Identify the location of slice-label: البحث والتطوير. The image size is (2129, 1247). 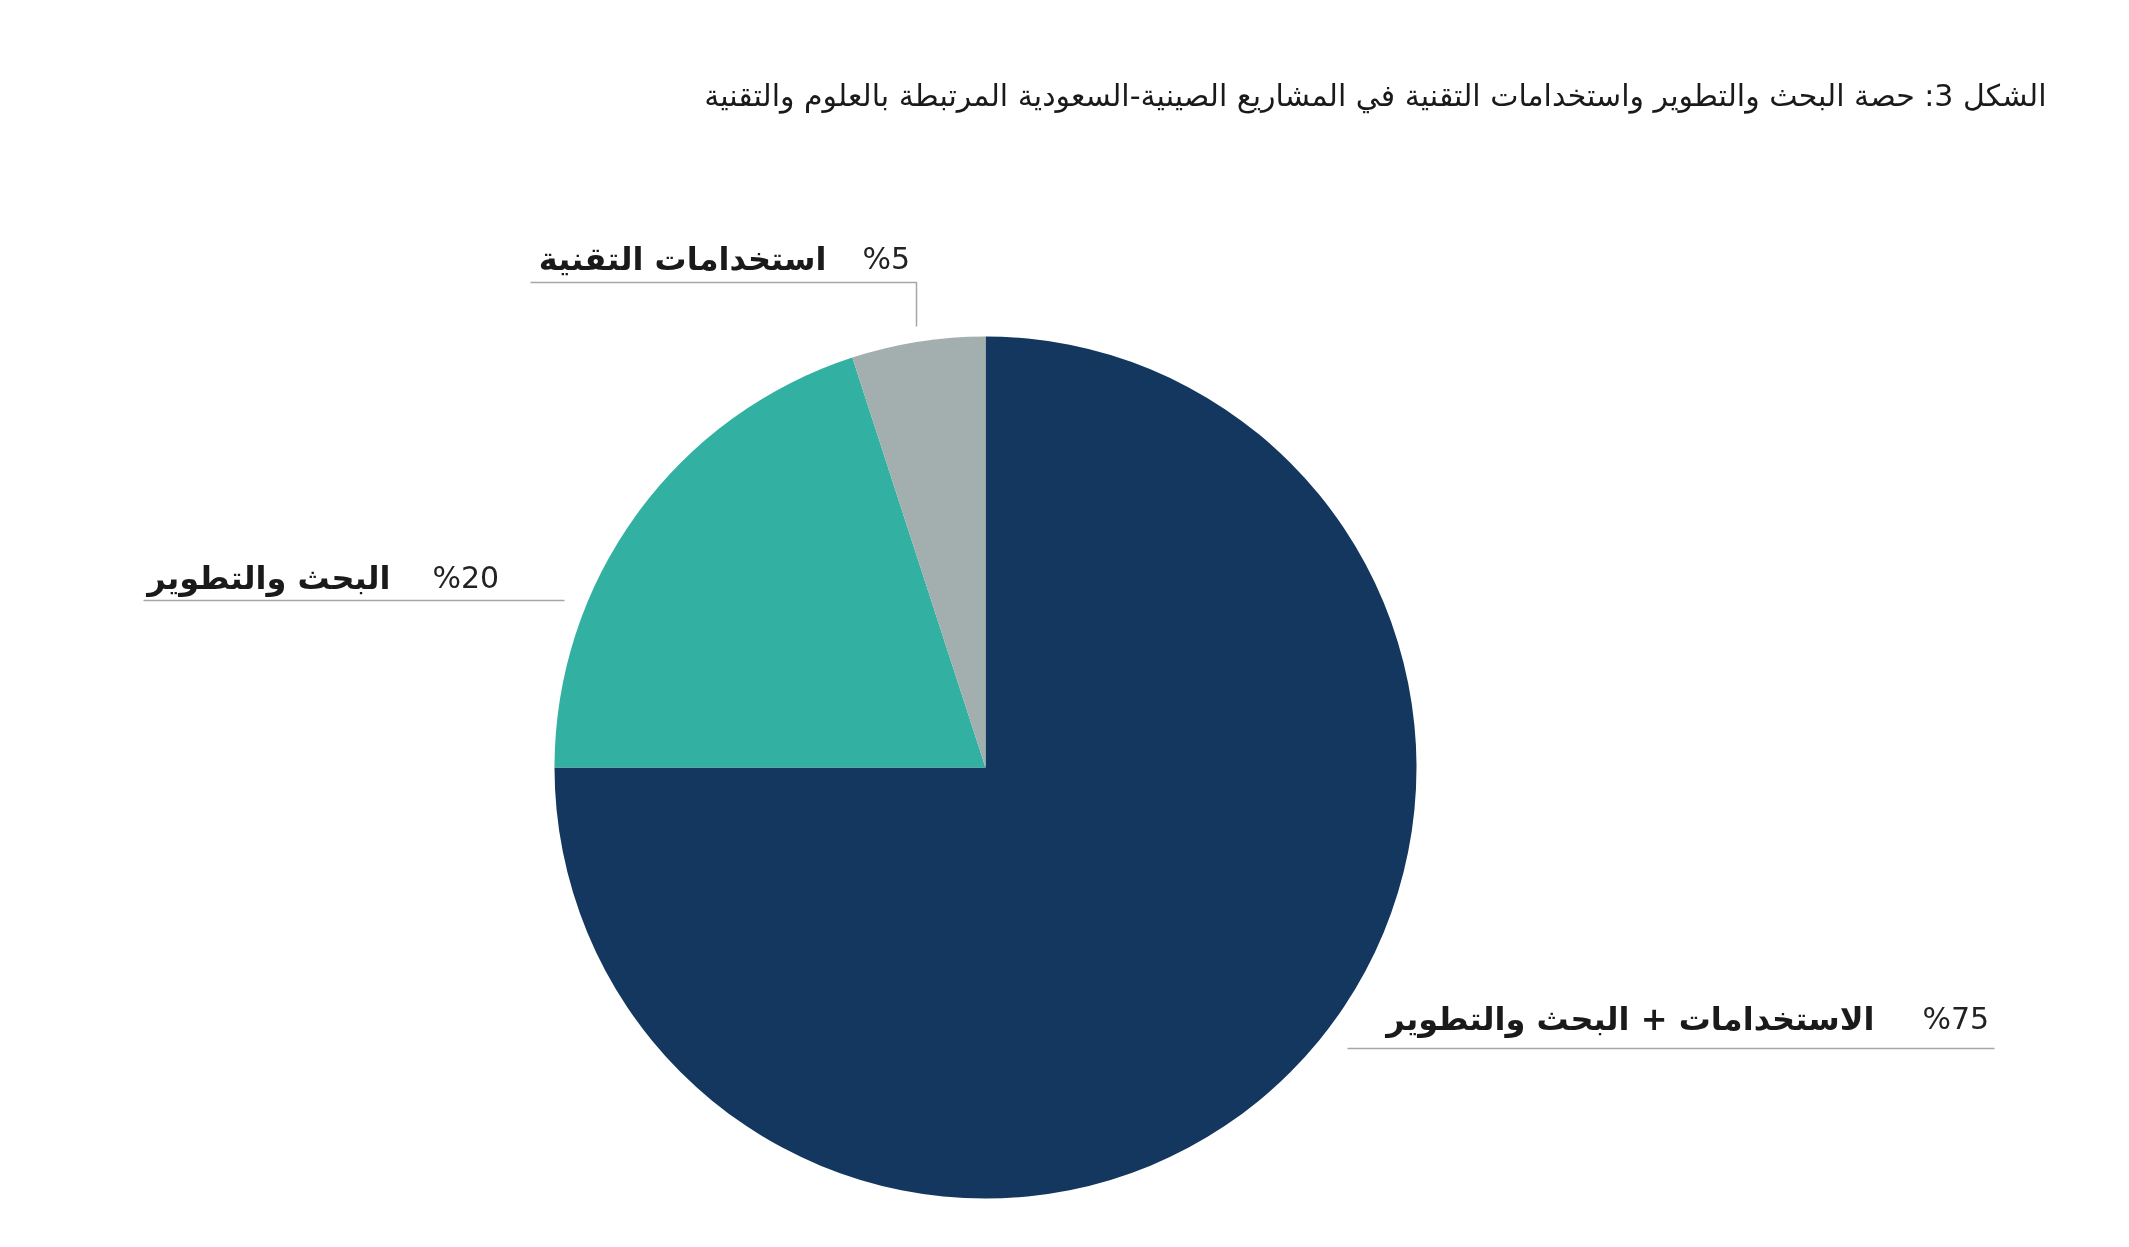
(268, 577).